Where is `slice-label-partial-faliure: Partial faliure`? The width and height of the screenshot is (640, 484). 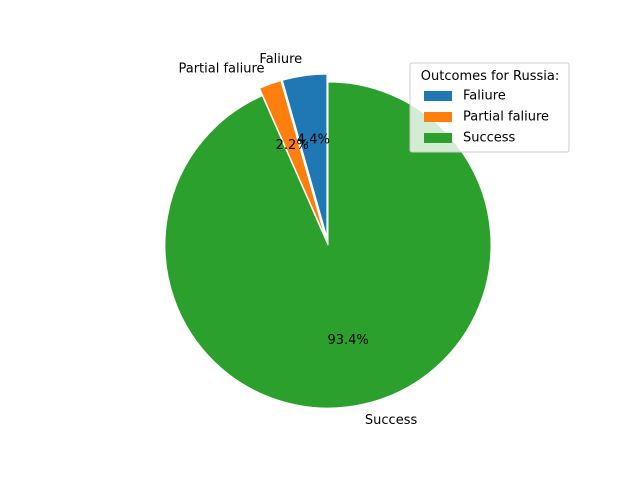
slice-label-partial-faliure: Partial faliure is located at coordinates (221, 68).